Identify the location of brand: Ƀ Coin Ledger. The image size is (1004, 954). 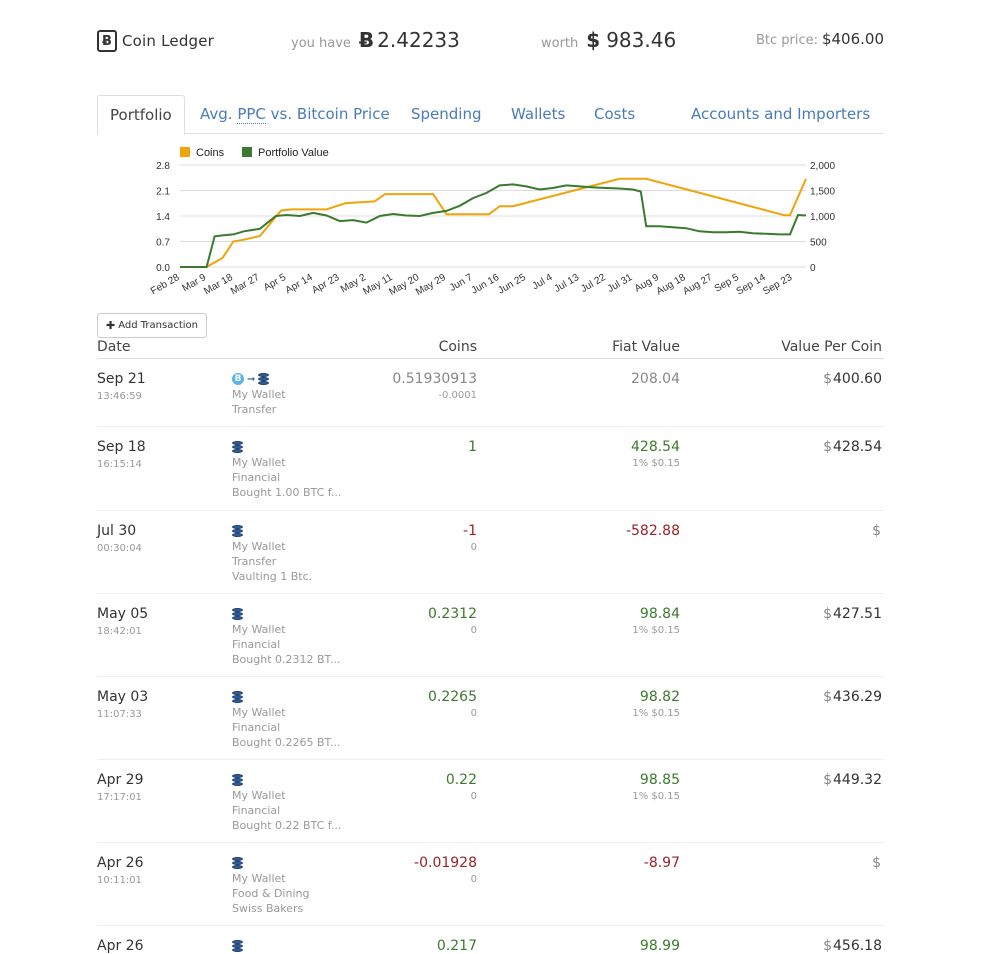
(155, 41).